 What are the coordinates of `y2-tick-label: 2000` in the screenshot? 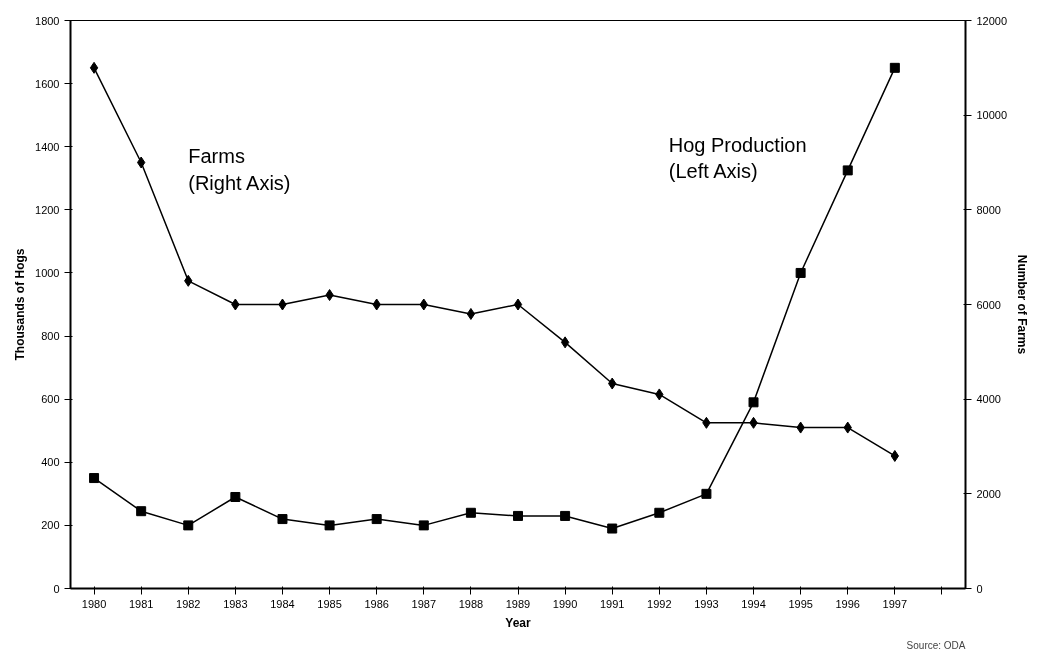 It's located at (988, 493).